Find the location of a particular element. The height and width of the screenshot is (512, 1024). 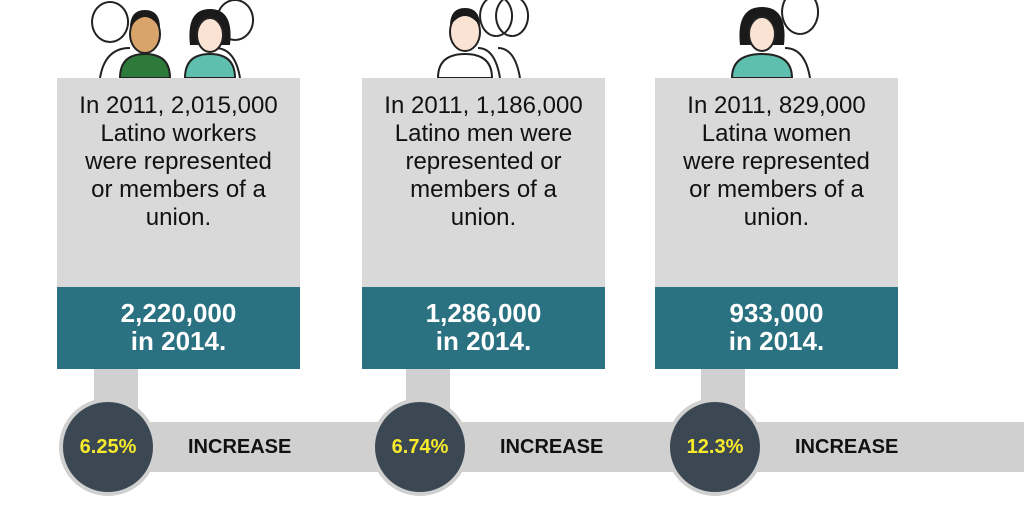

result-text: 933,000 is located at coordinates (776, 313).